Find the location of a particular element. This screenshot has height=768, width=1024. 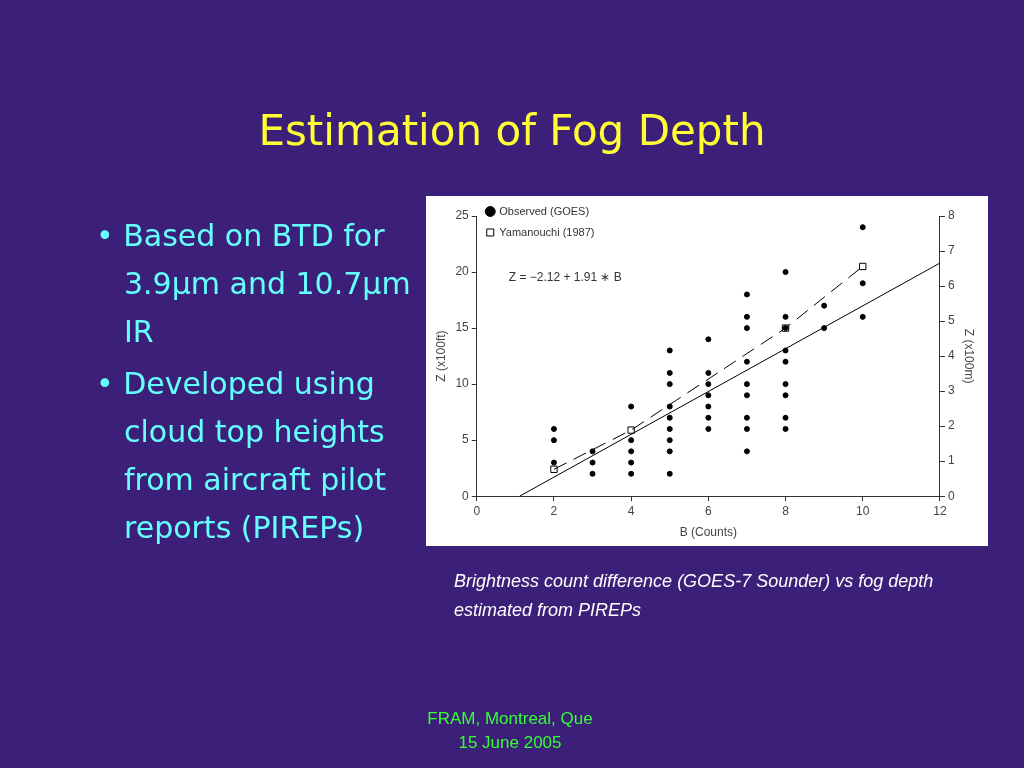

y-tick-label: 5 is located at coordinates (466, 439).